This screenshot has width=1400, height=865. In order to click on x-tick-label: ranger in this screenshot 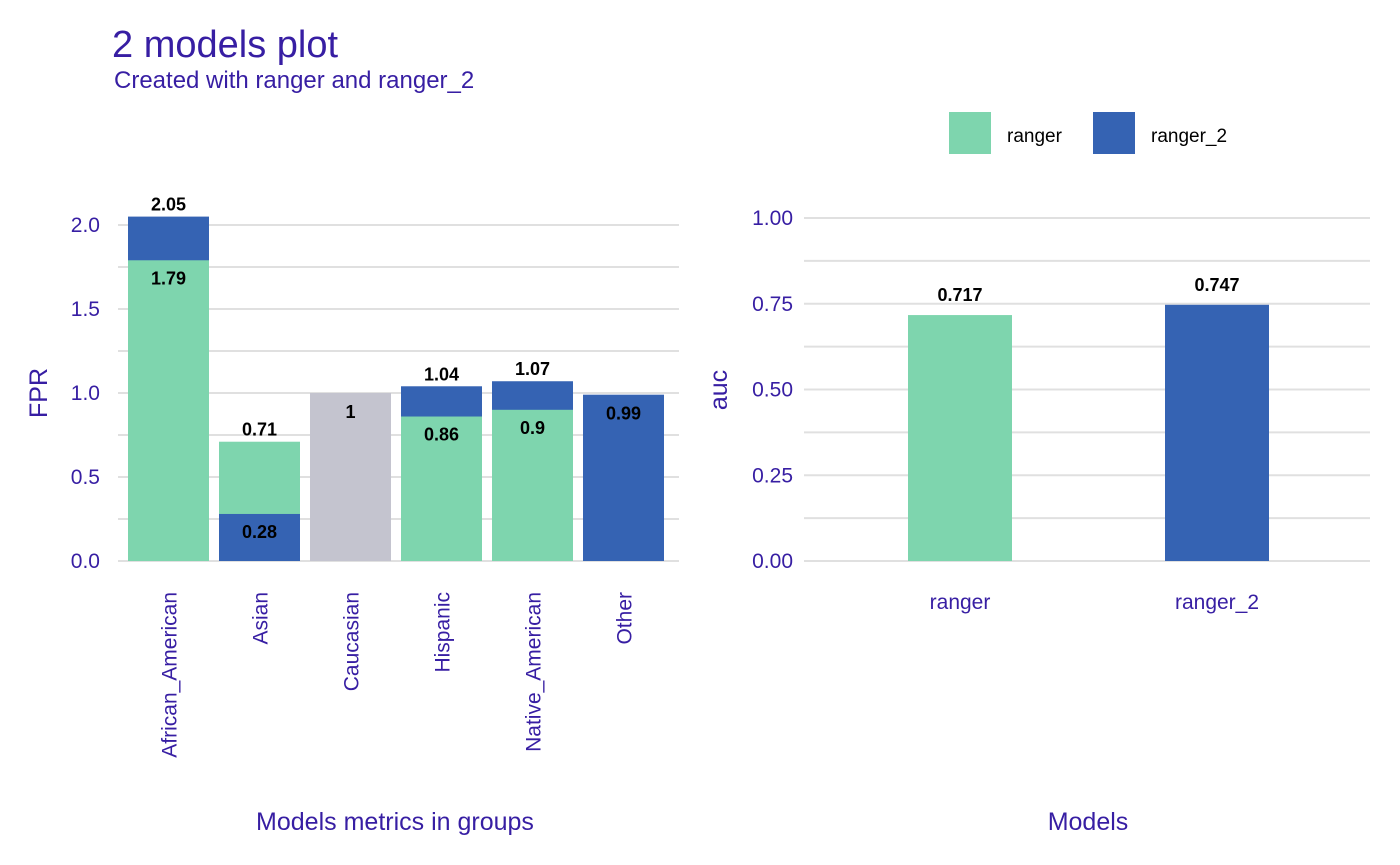, I will do `click(960, 602)`.